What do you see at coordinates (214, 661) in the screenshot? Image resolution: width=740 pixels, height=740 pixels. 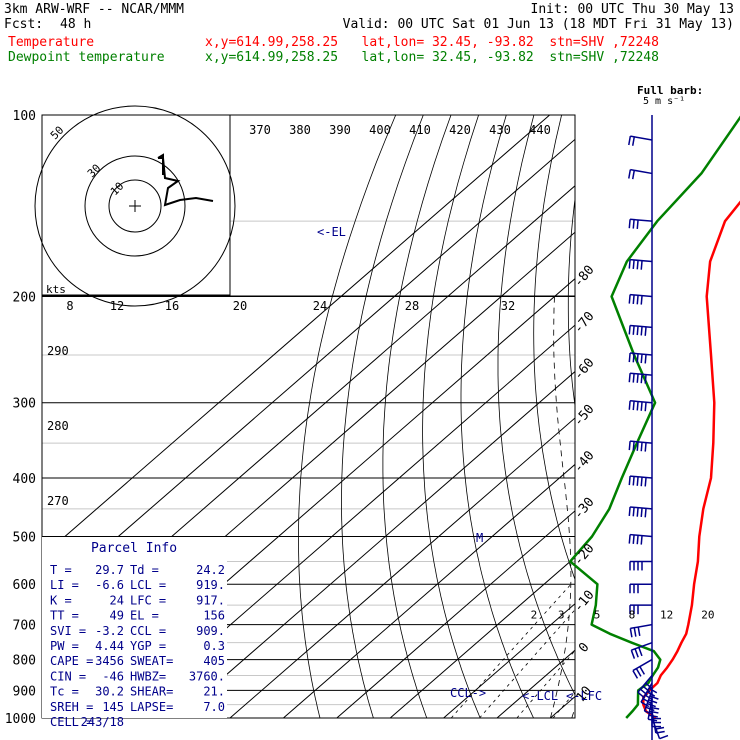 I see `parcel-value: 405` at bounding box center [214, 661].